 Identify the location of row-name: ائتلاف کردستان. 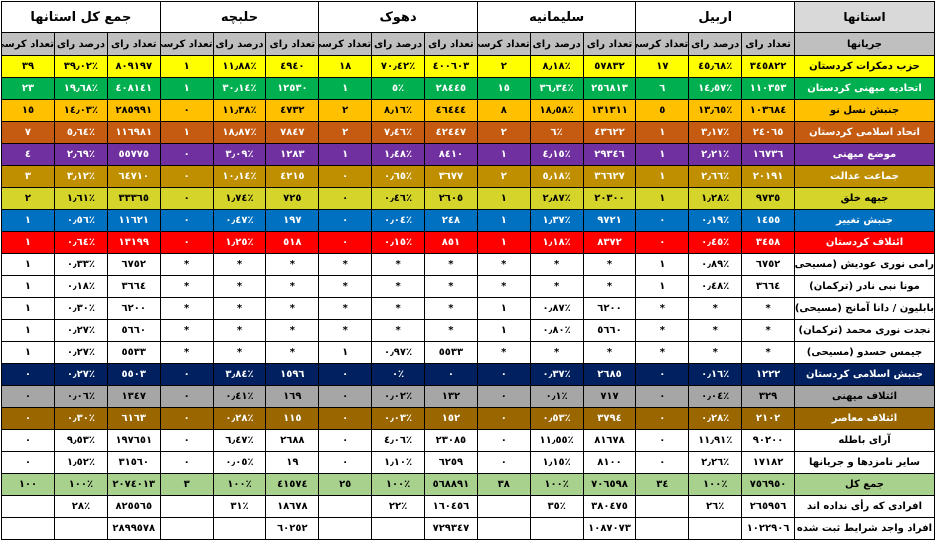
(864, 242).